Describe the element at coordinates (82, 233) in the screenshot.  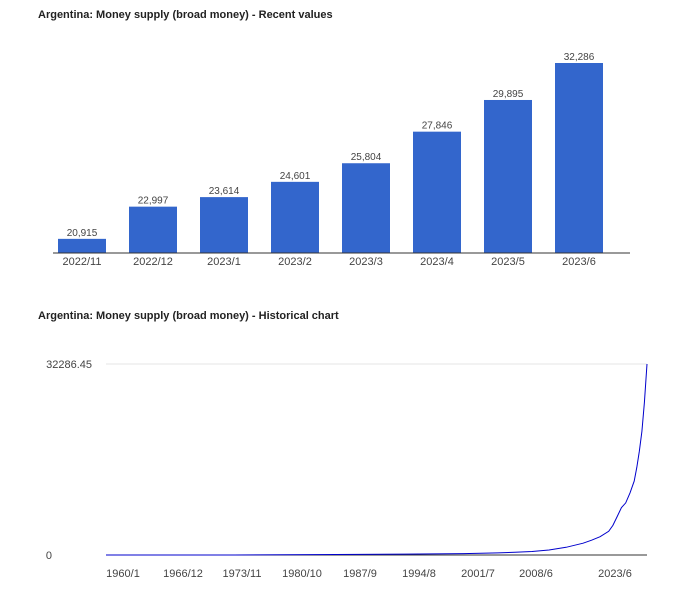
I see `bar-value-label: 20,915` at that location.